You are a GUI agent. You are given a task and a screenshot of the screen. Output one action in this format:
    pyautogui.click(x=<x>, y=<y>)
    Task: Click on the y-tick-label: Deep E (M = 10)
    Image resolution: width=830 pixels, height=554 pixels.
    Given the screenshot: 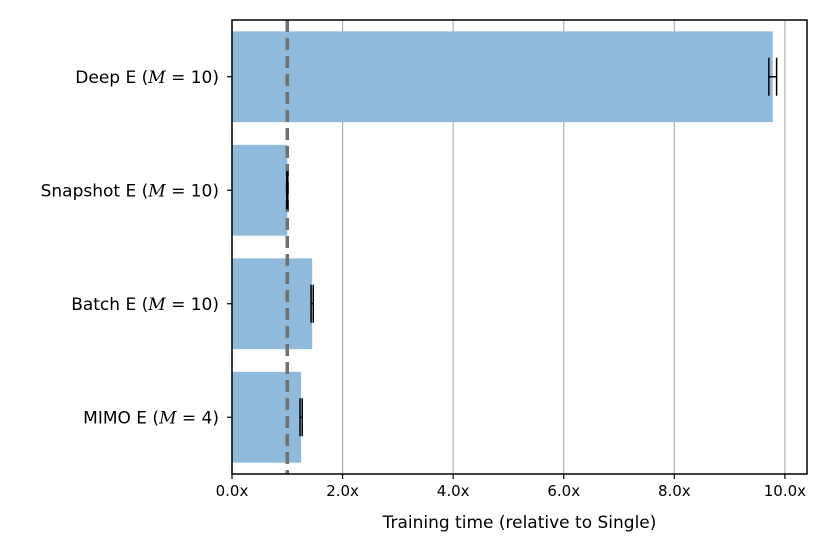 What is the action you would take?
    pyautogui.click(x=147, y=78)
    